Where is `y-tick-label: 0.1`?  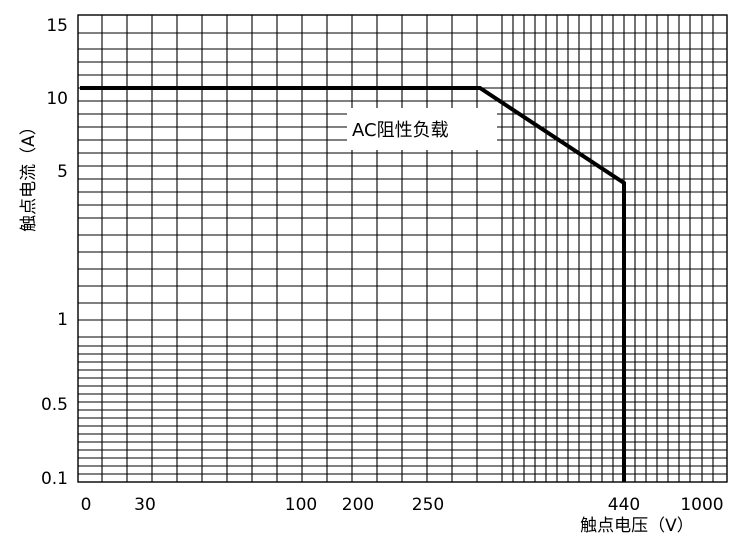 y-tick-label: 0.1 is located at coordinates (54, 479).